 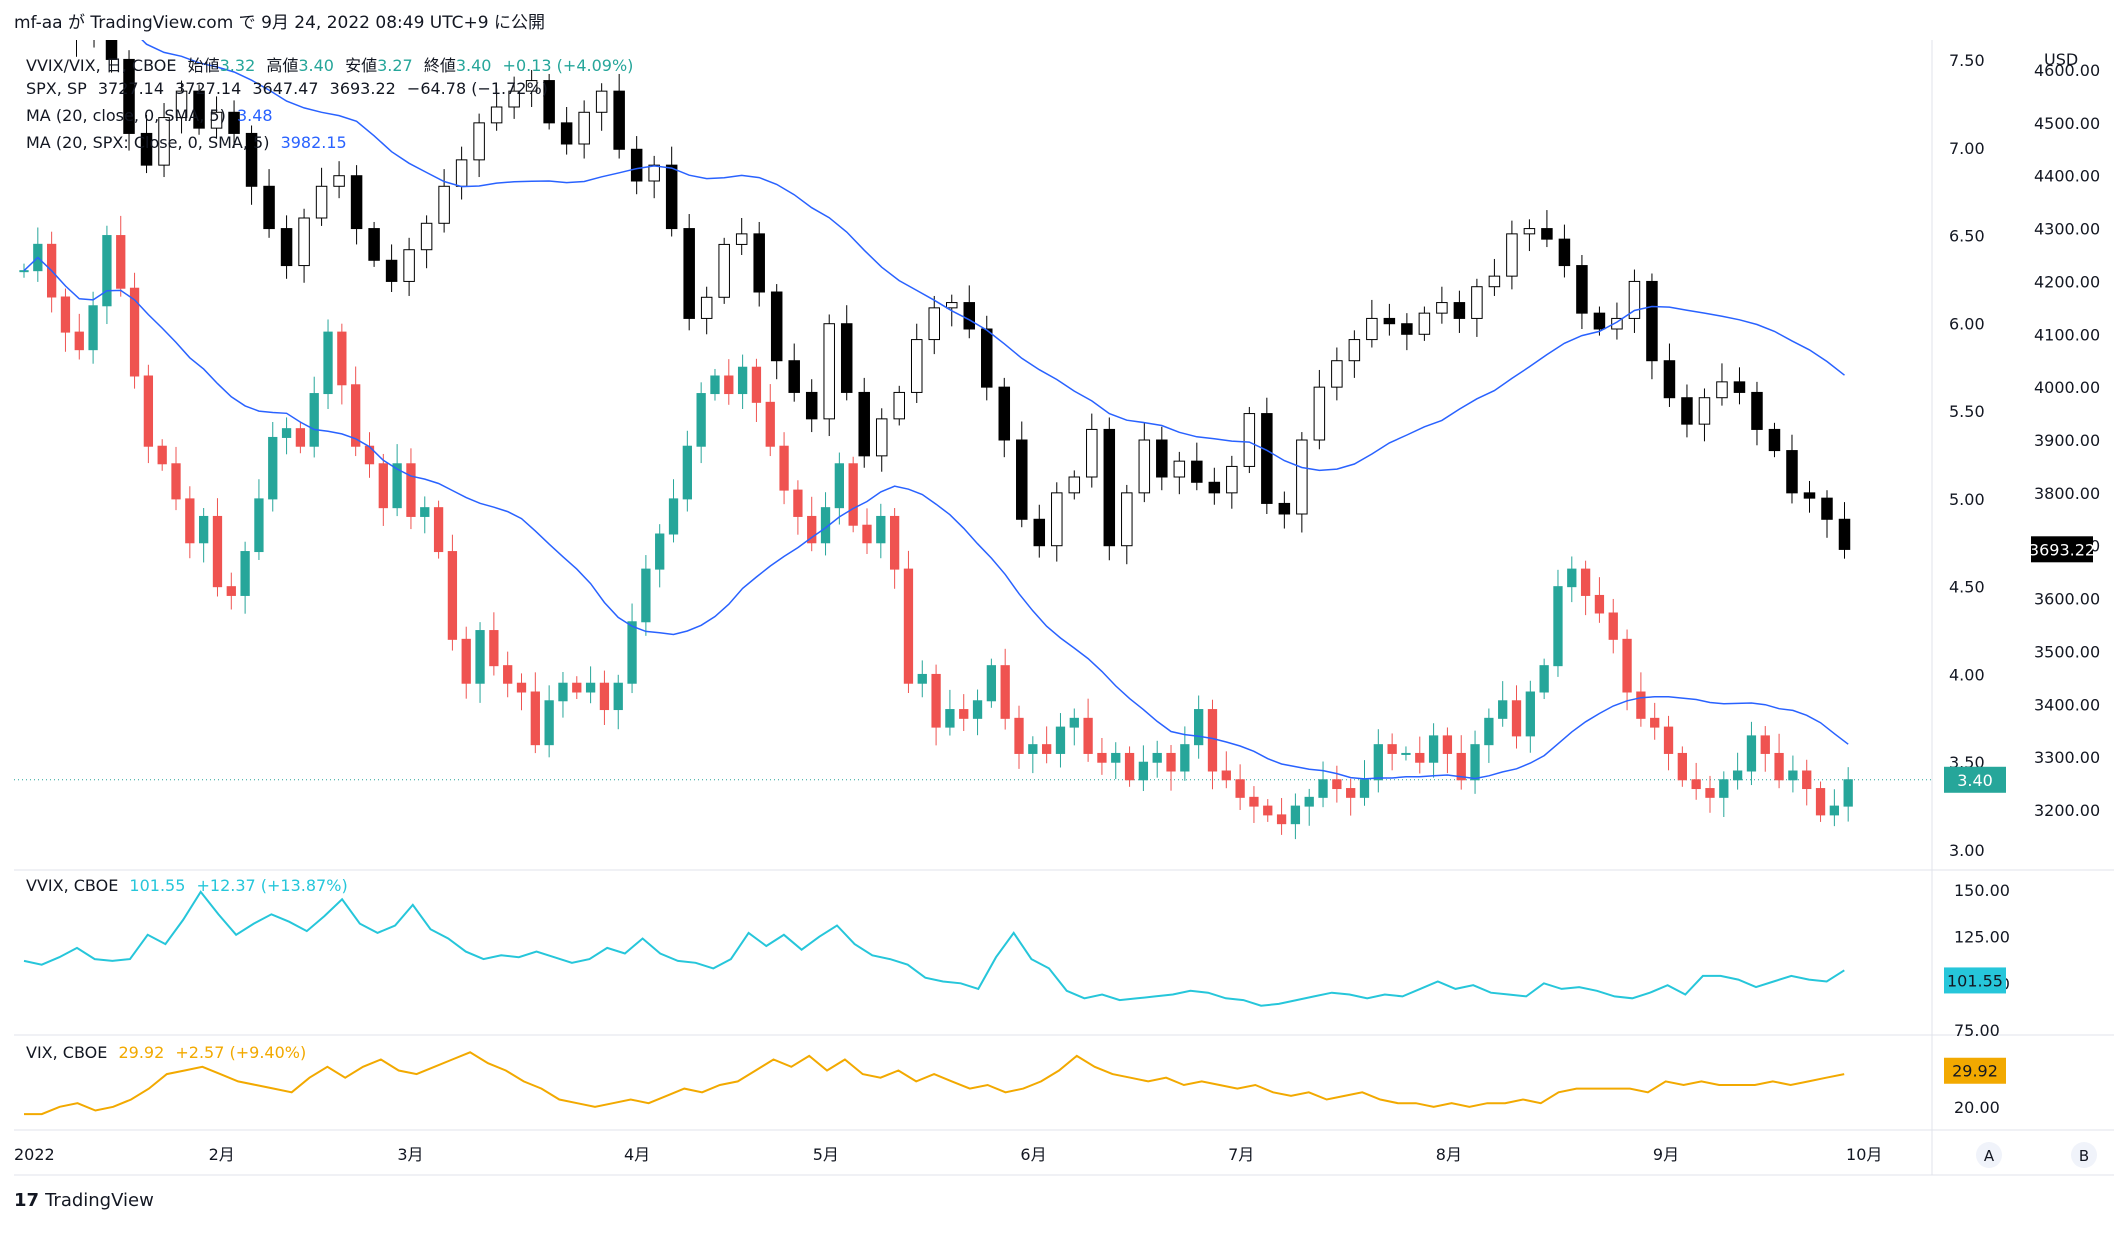 I want to click on tradingview-logo: 𝟭𝟳 TradingView, so click(x=84, y=1200).